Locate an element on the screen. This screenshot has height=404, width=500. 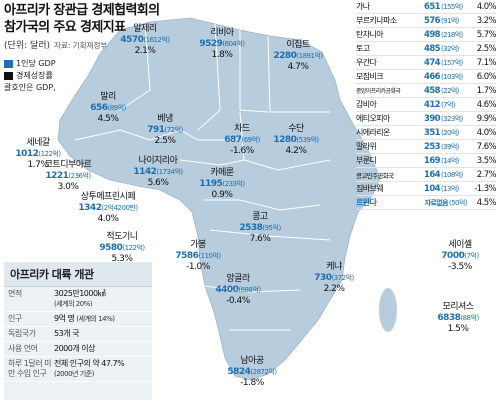
table-row: 가나 651 (155억) 4.0% is located at coordinates (426, 7).